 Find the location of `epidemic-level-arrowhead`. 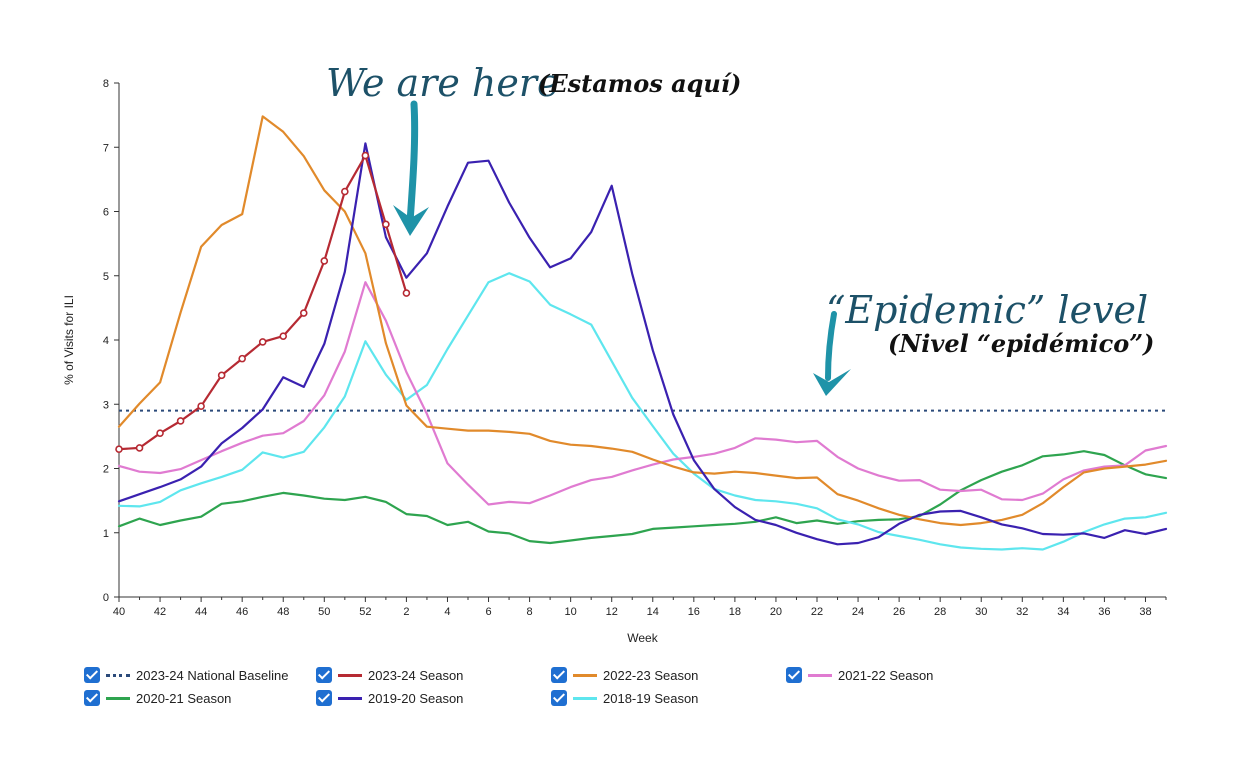

epidemic-level-arrowhead is located at coordinates (832, 382).